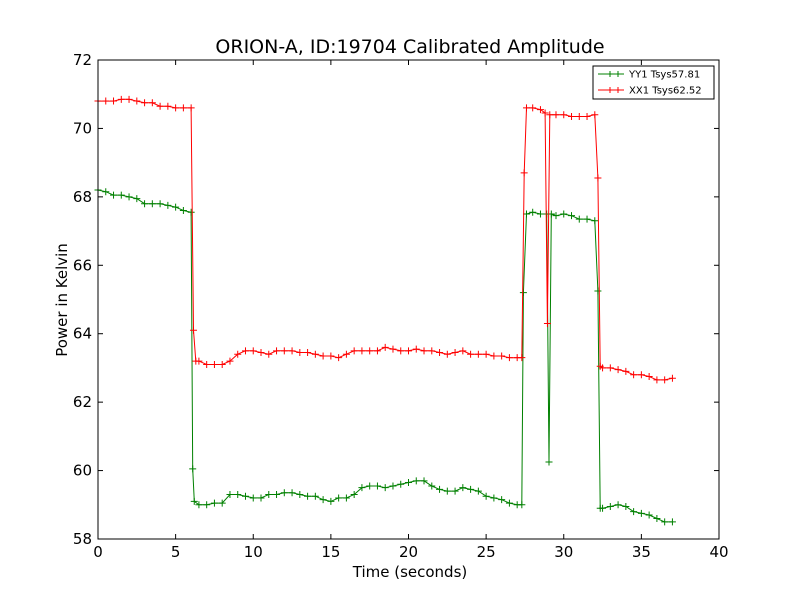  I want to click on y-tick-label: 60, so click(82, 471).